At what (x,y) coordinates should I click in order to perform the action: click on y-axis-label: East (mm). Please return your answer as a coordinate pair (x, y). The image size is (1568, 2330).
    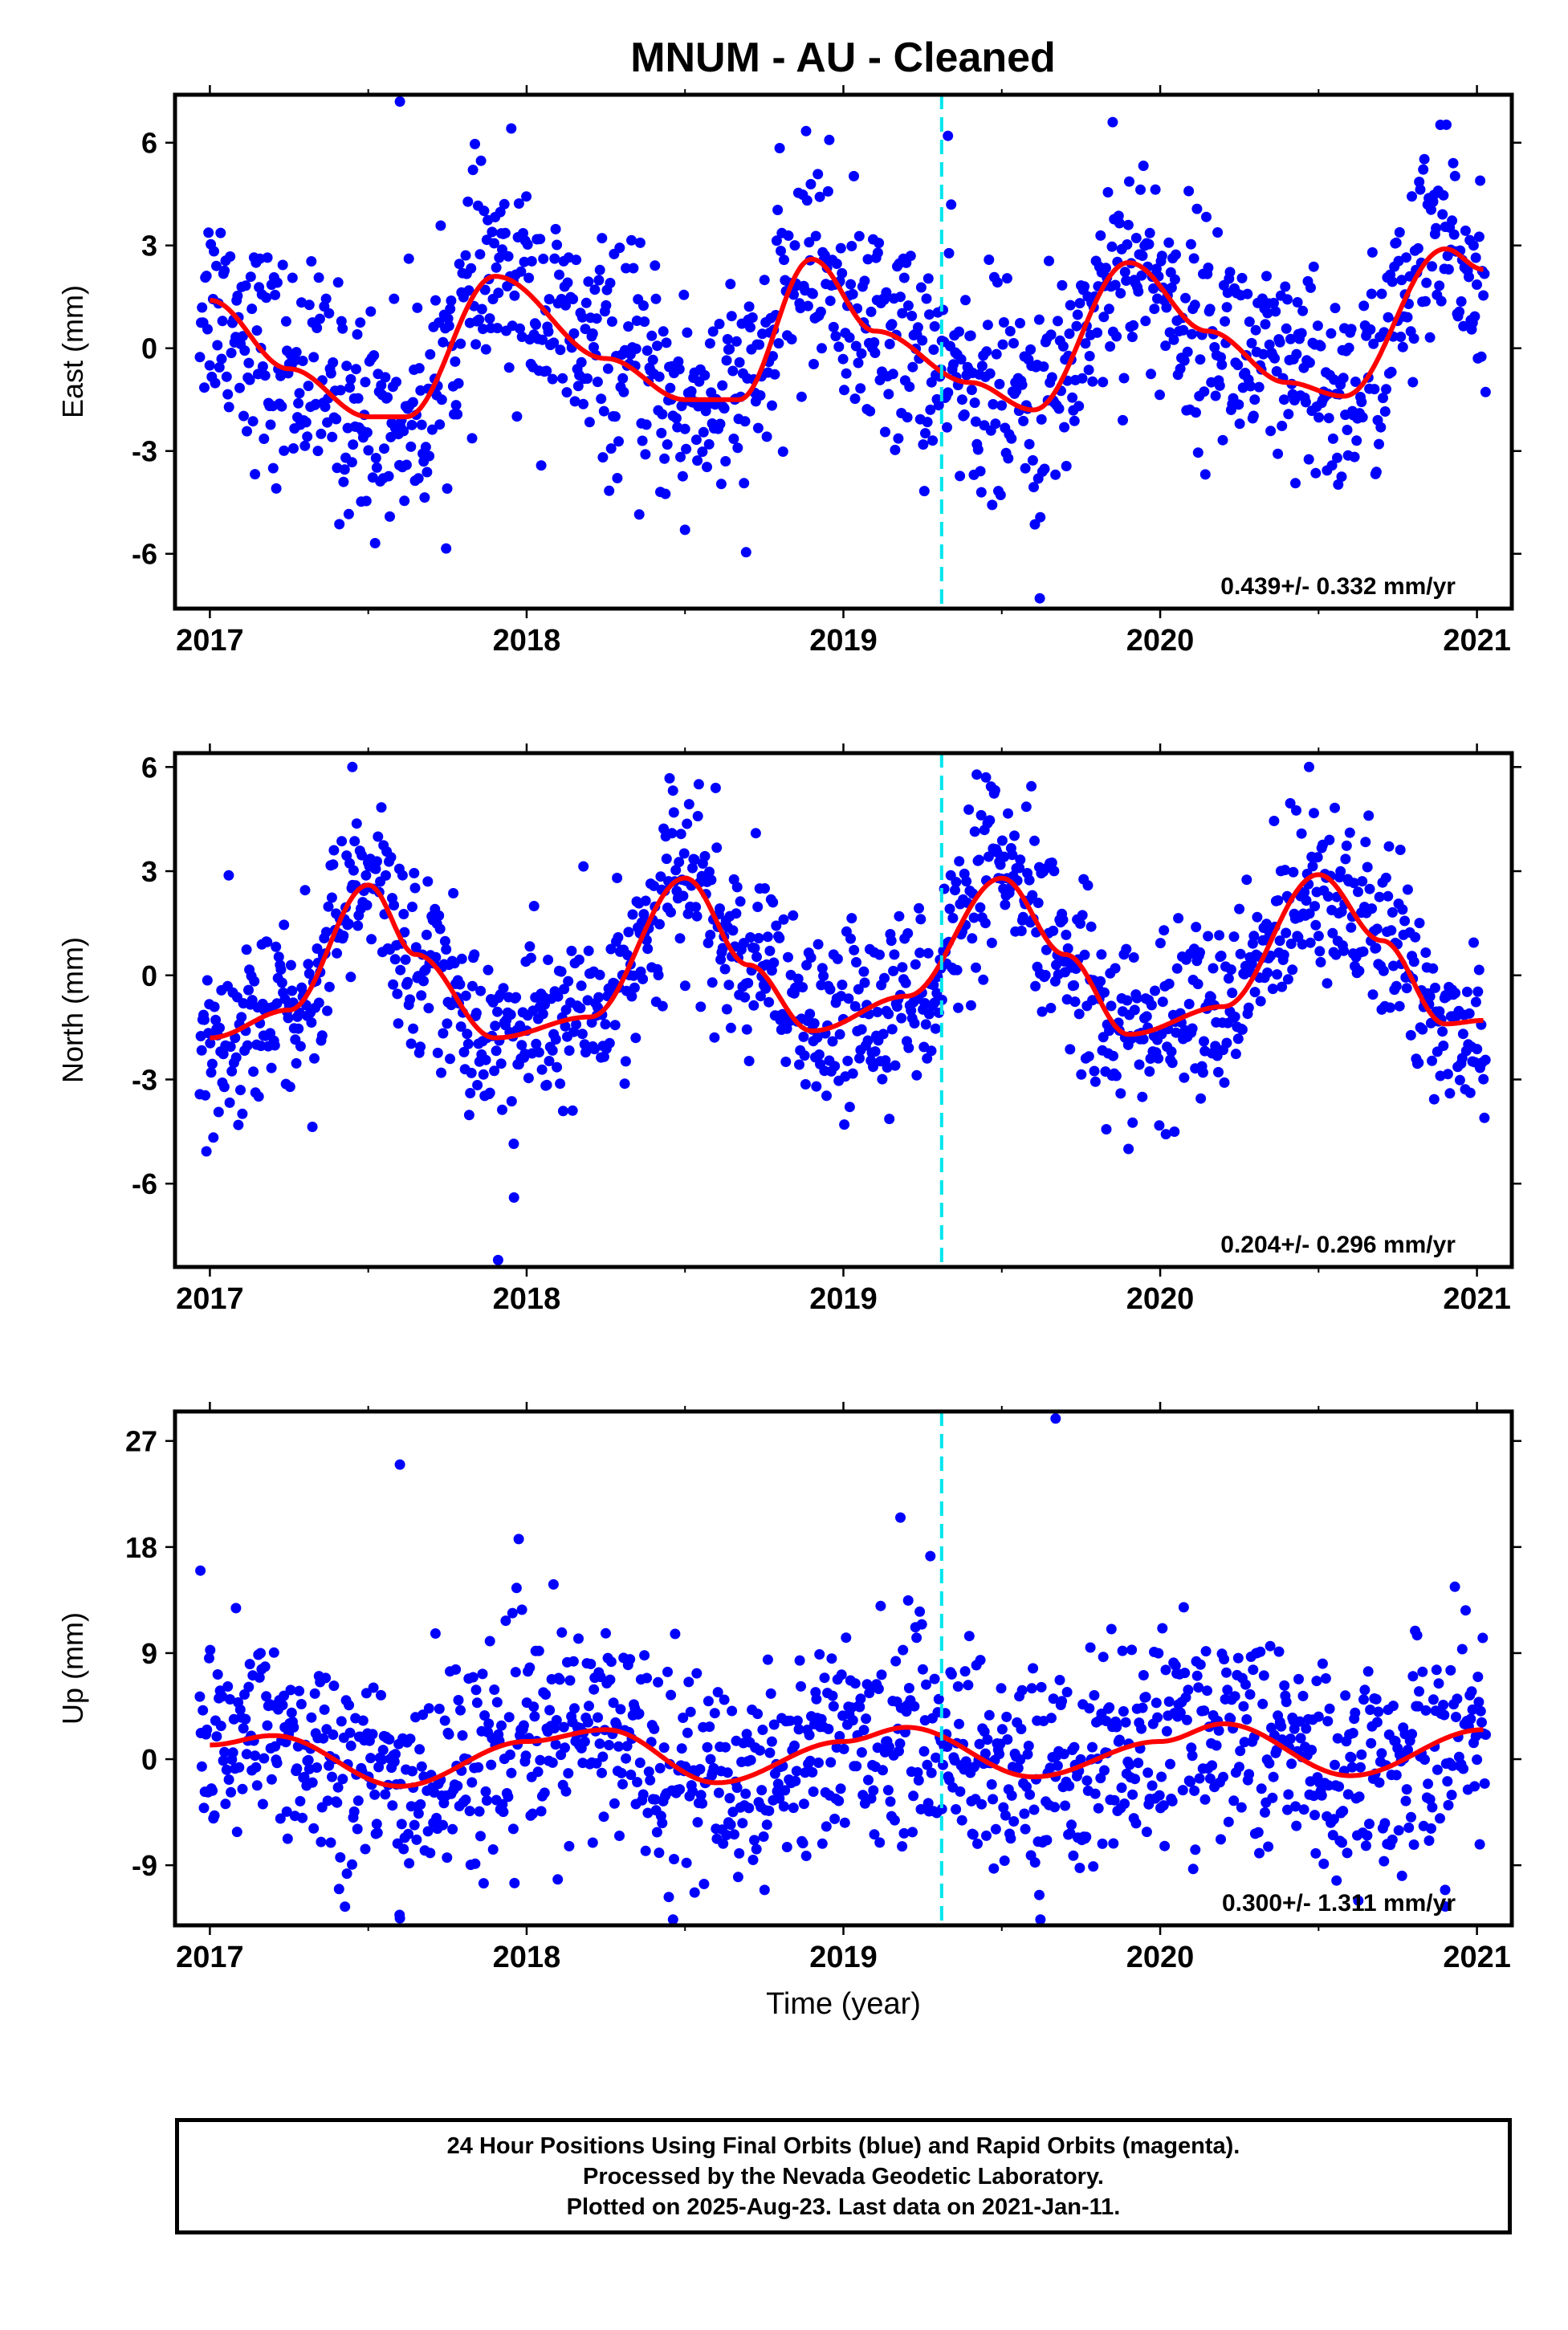
    Looking at the image, I should click on (72, 351).